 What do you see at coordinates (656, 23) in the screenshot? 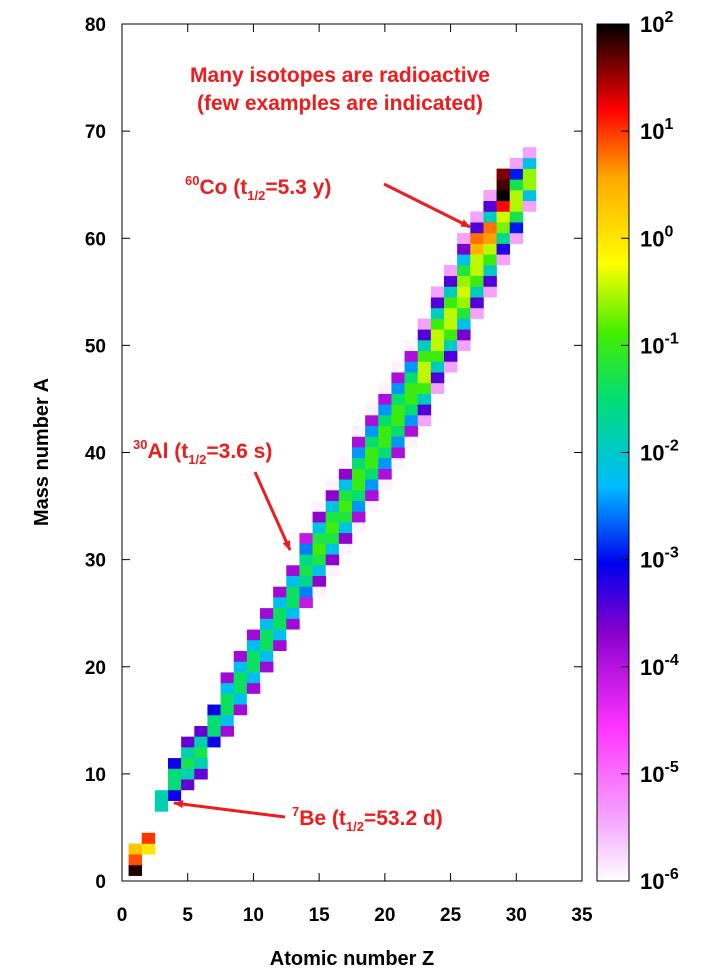
I see `colorbar-label: 10²` at bounding box center [656, 23].